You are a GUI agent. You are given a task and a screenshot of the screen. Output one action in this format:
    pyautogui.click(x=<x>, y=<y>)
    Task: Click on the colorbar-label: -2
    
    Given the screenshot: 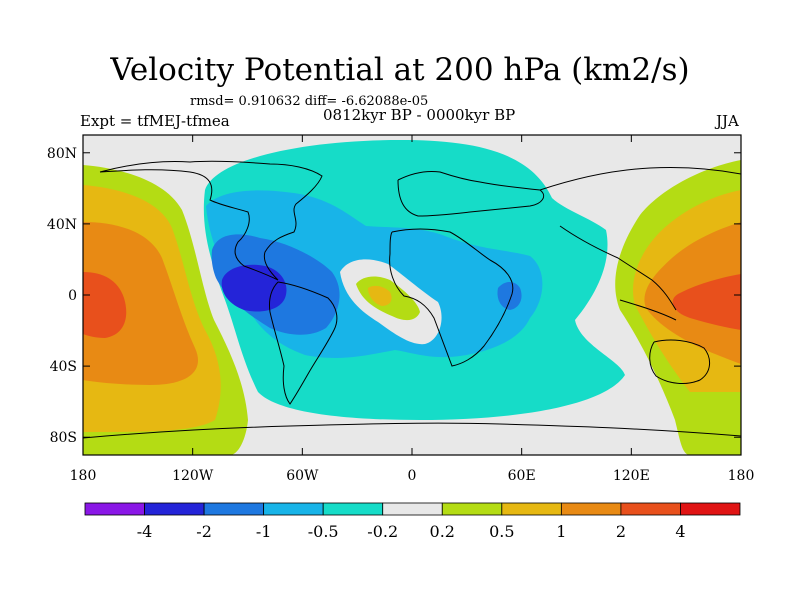 What is the action you would take?
    pyautogui.click(x=204, y=531)
    